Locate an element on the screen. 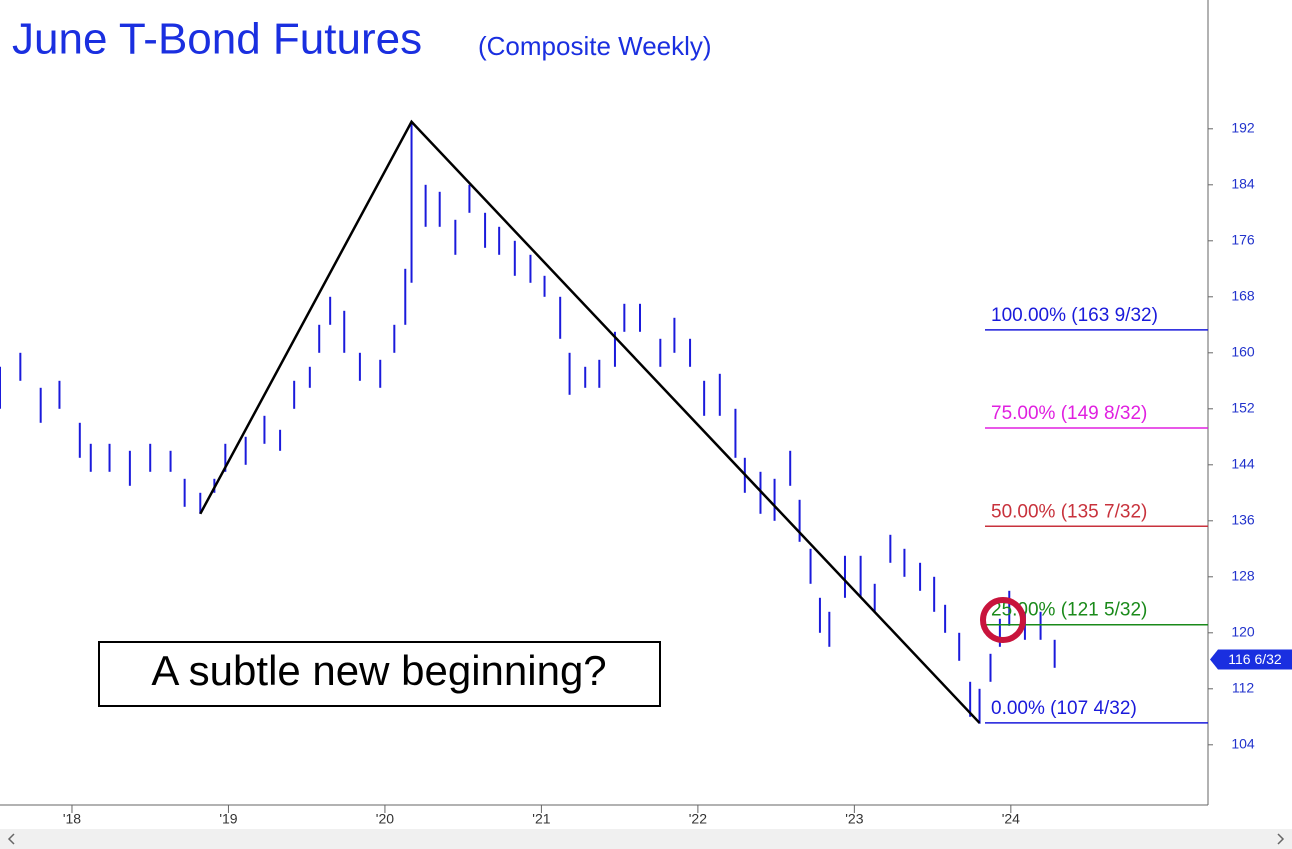 Image resolution: width=1292 pixels, height=849 pixels. y-tick-label: 168 is located at coordinates (1243, 296).